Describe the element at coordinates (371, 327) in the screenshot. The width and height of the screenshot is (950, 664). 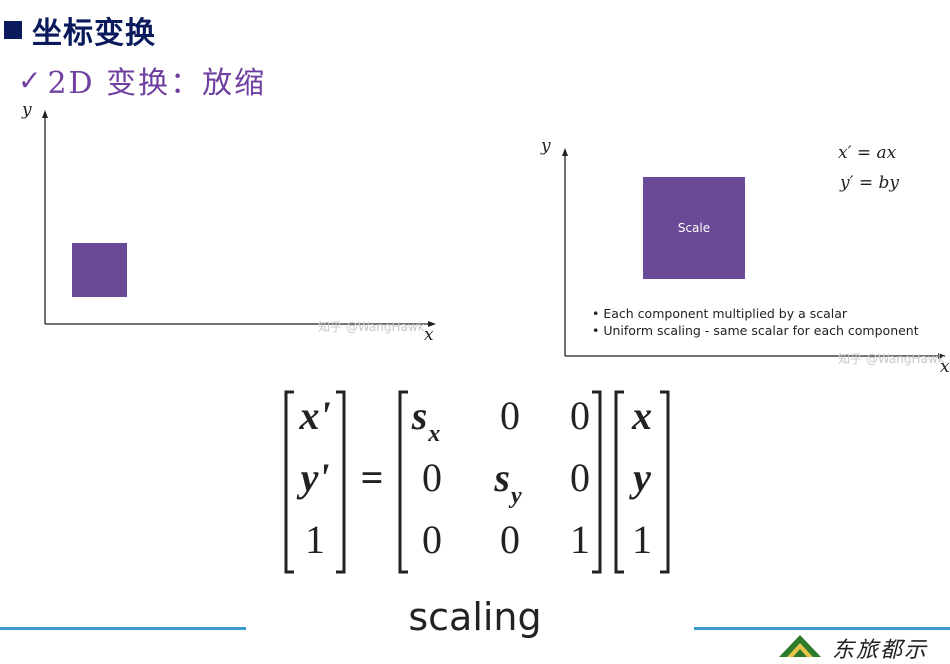
I see `left-watermark: 知乎 @WangHawk` at that location.